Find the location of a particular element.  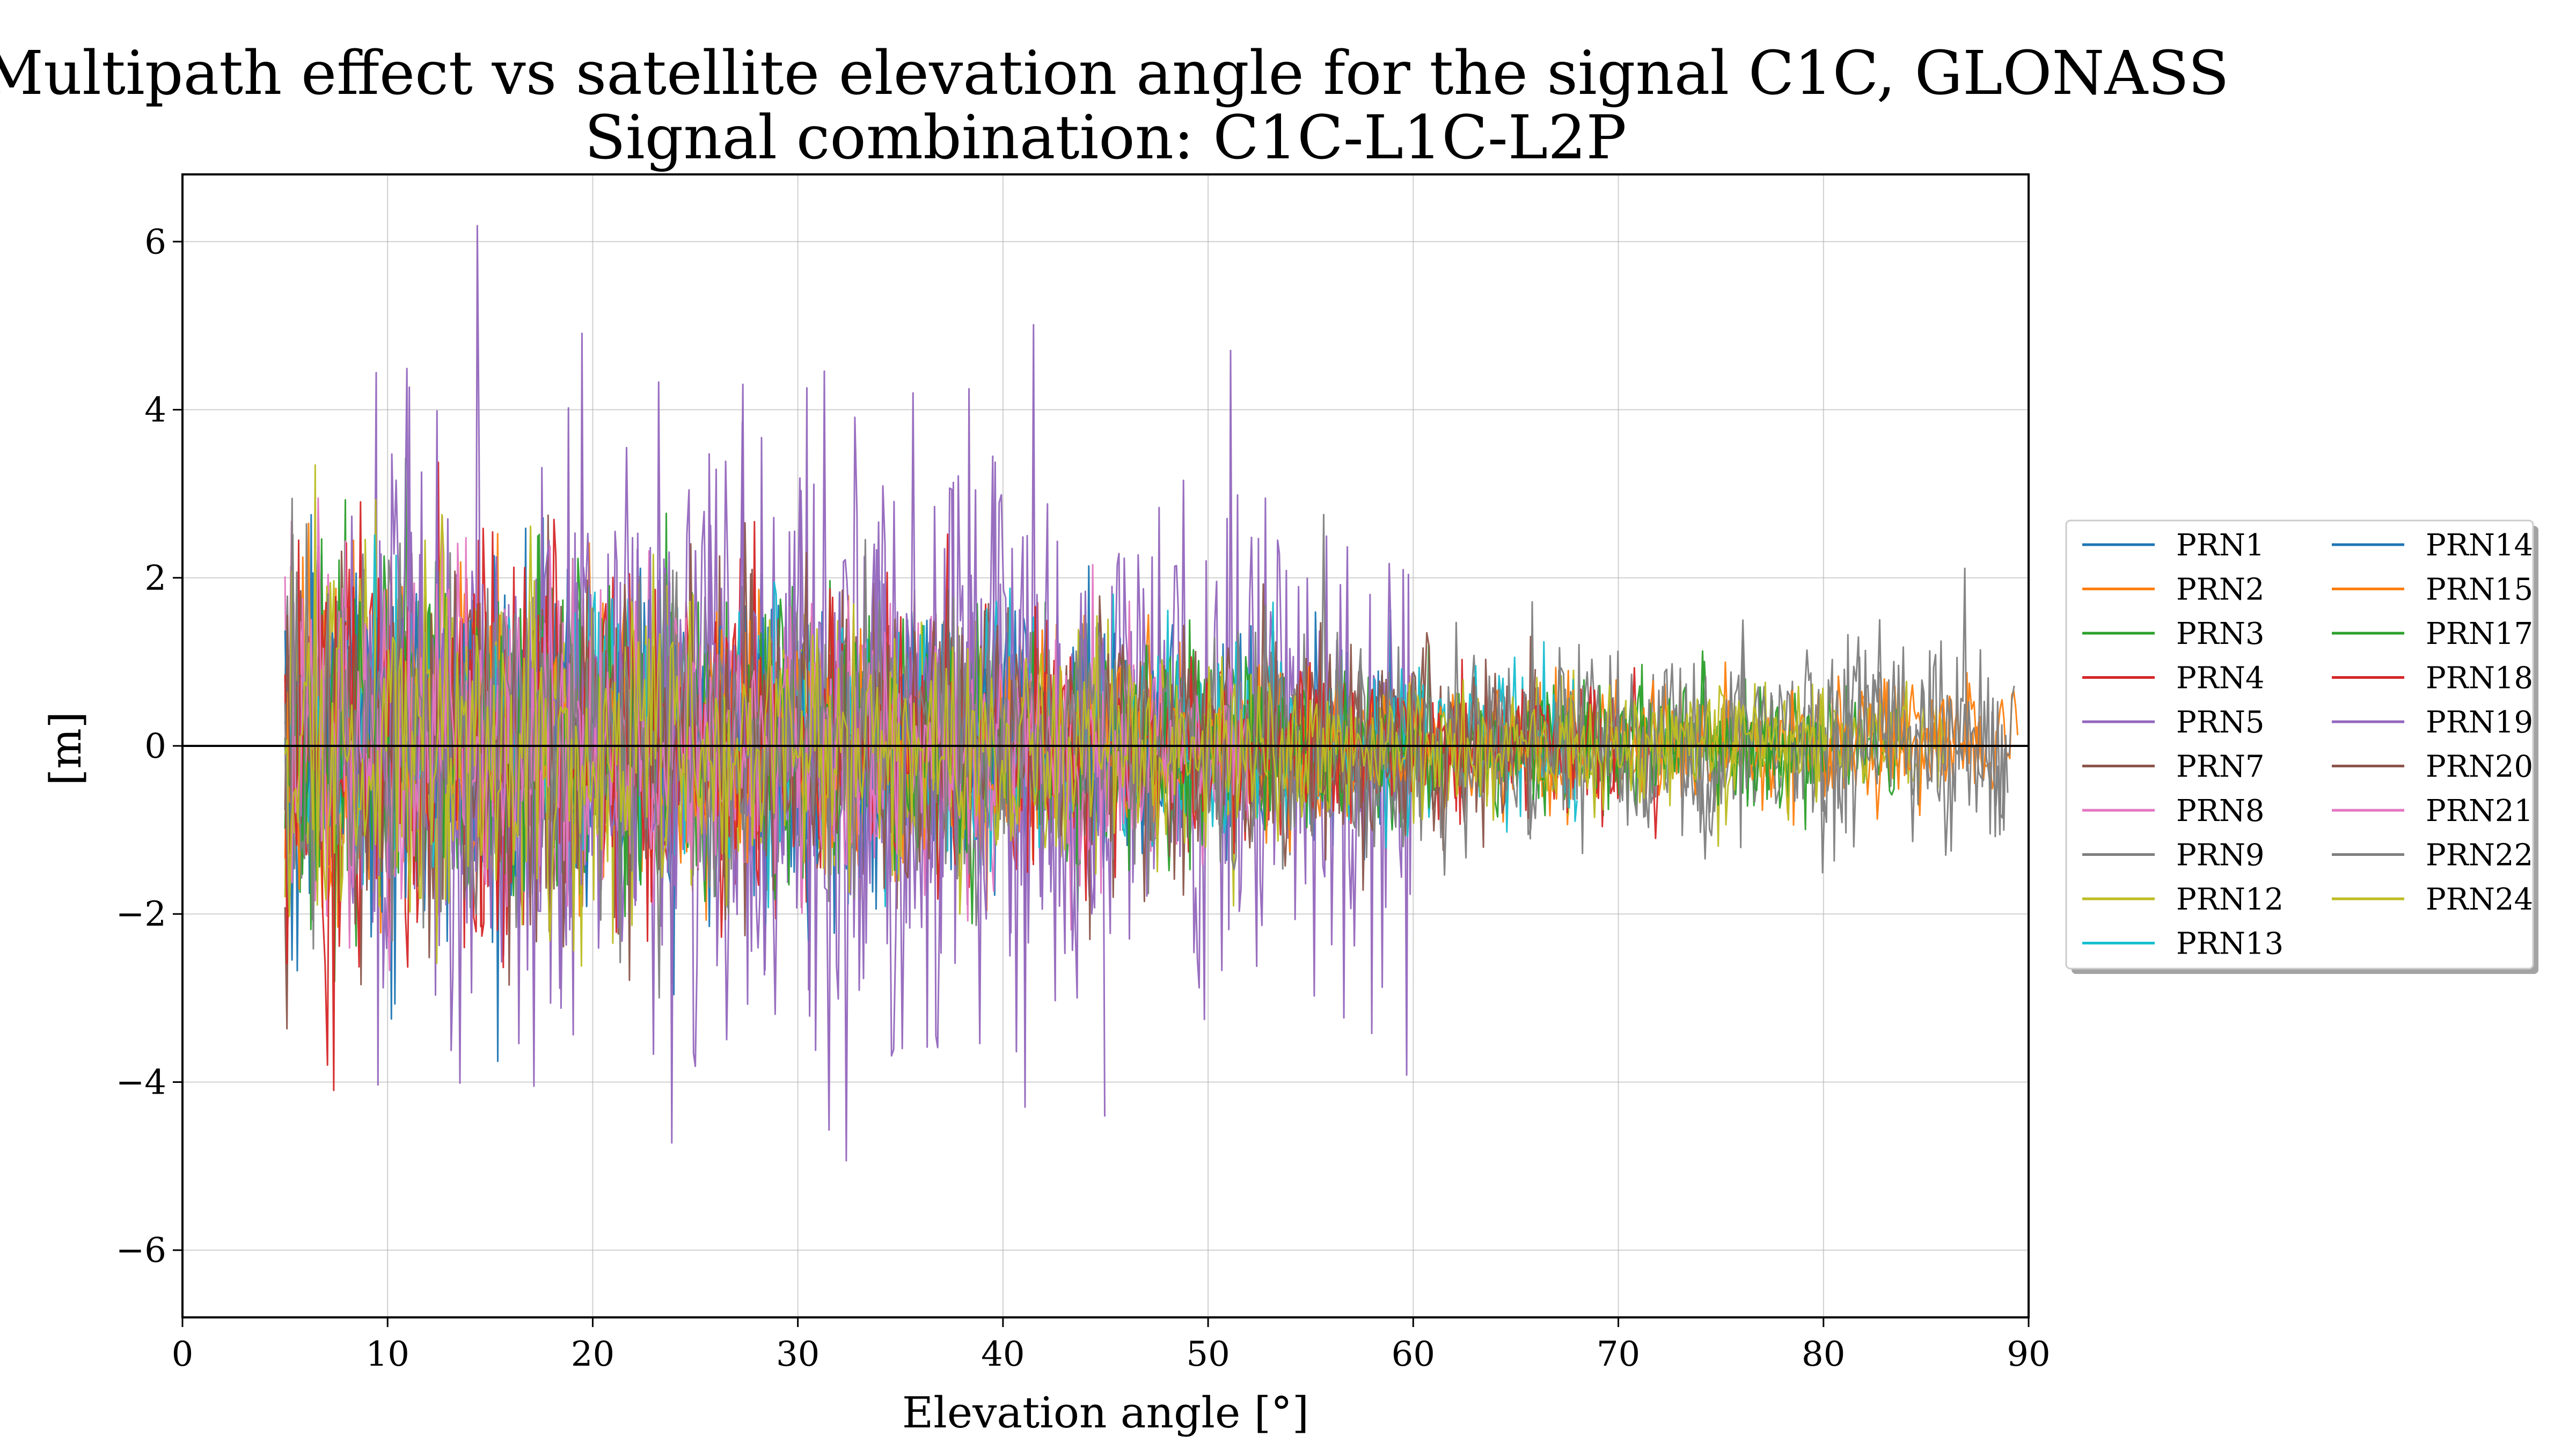

x-tick-label-60: 60 is located at coordinates (1413, 1354).